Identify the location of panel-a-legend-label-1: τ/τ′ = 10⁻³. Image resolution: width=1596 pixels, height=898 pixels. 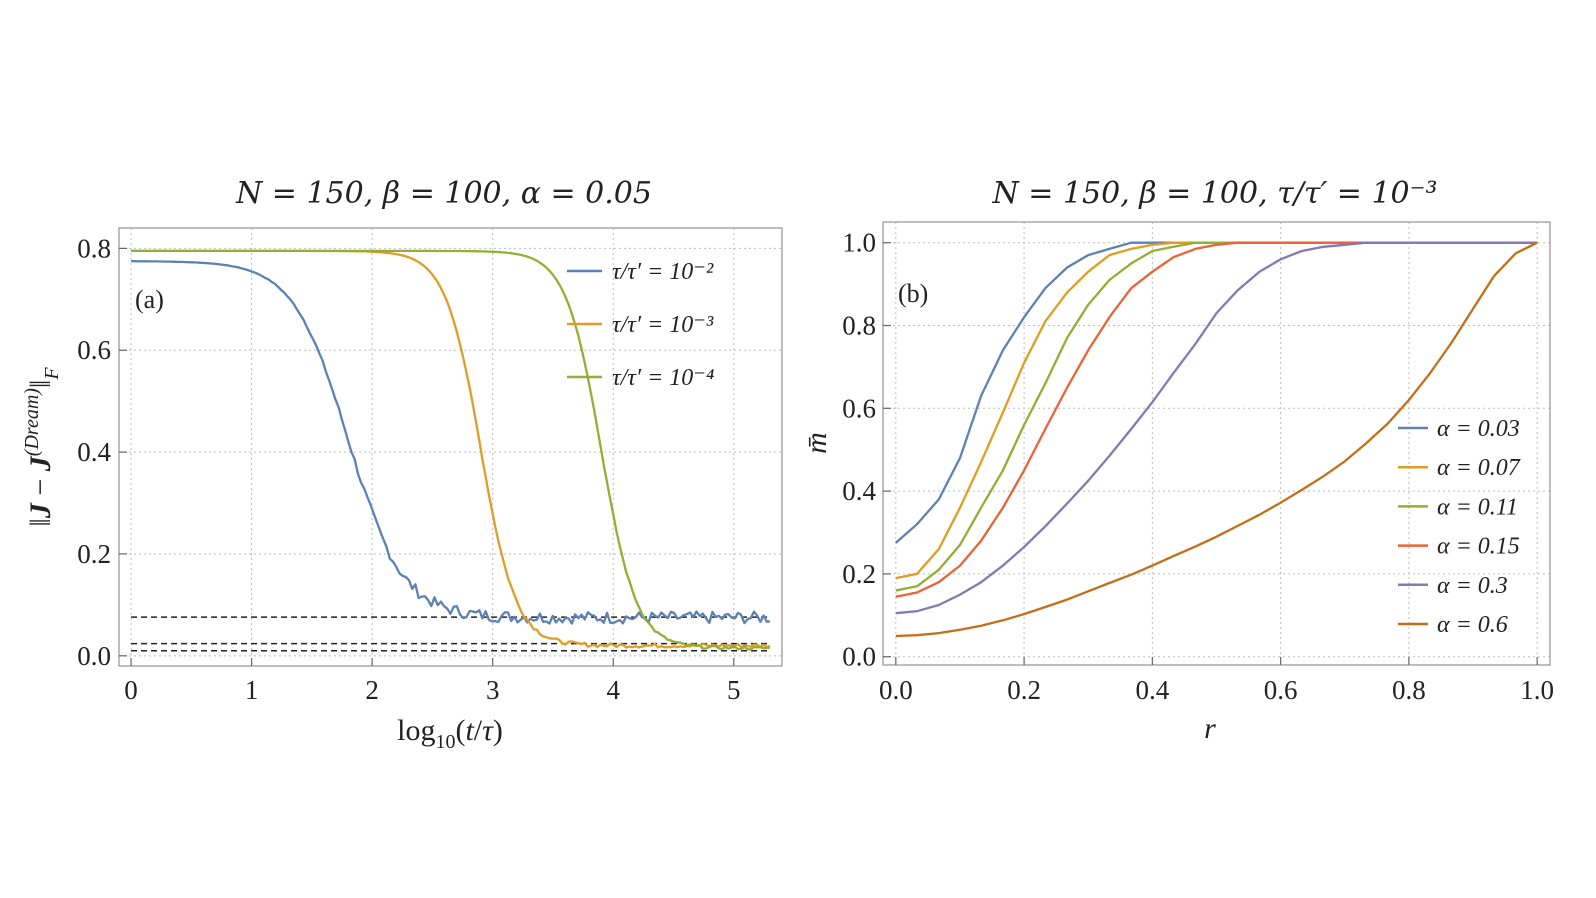
(663, 325).